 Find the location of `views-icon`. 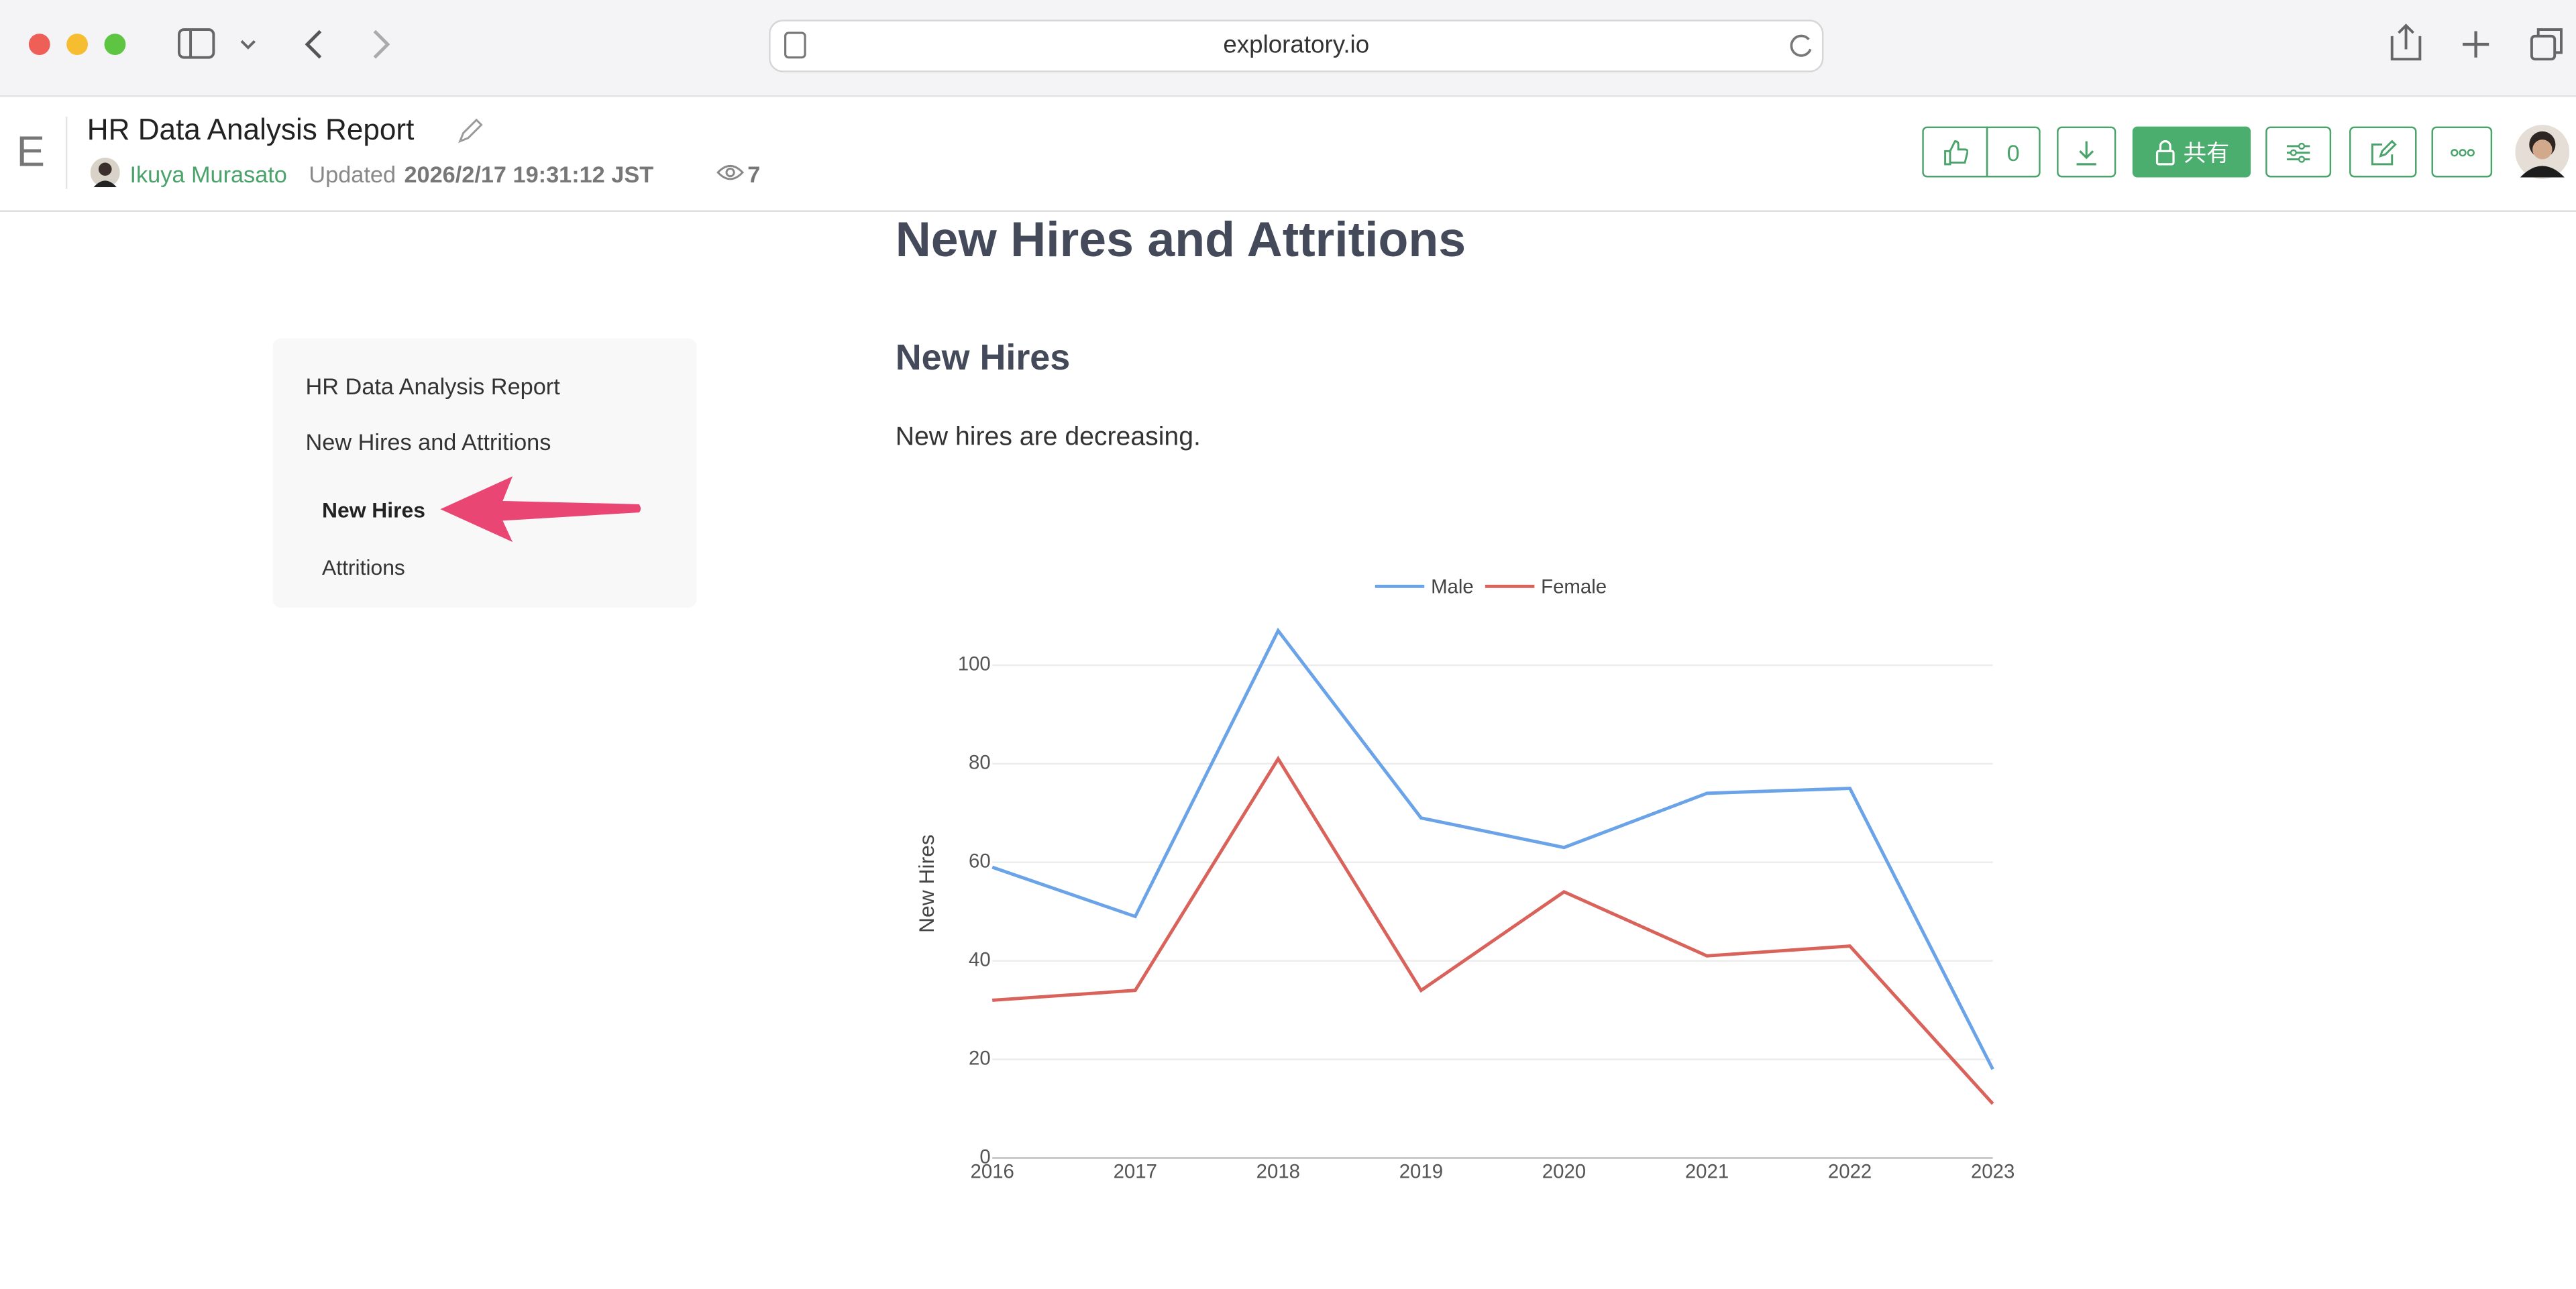

views-icon is located at coordinates (730, 172).